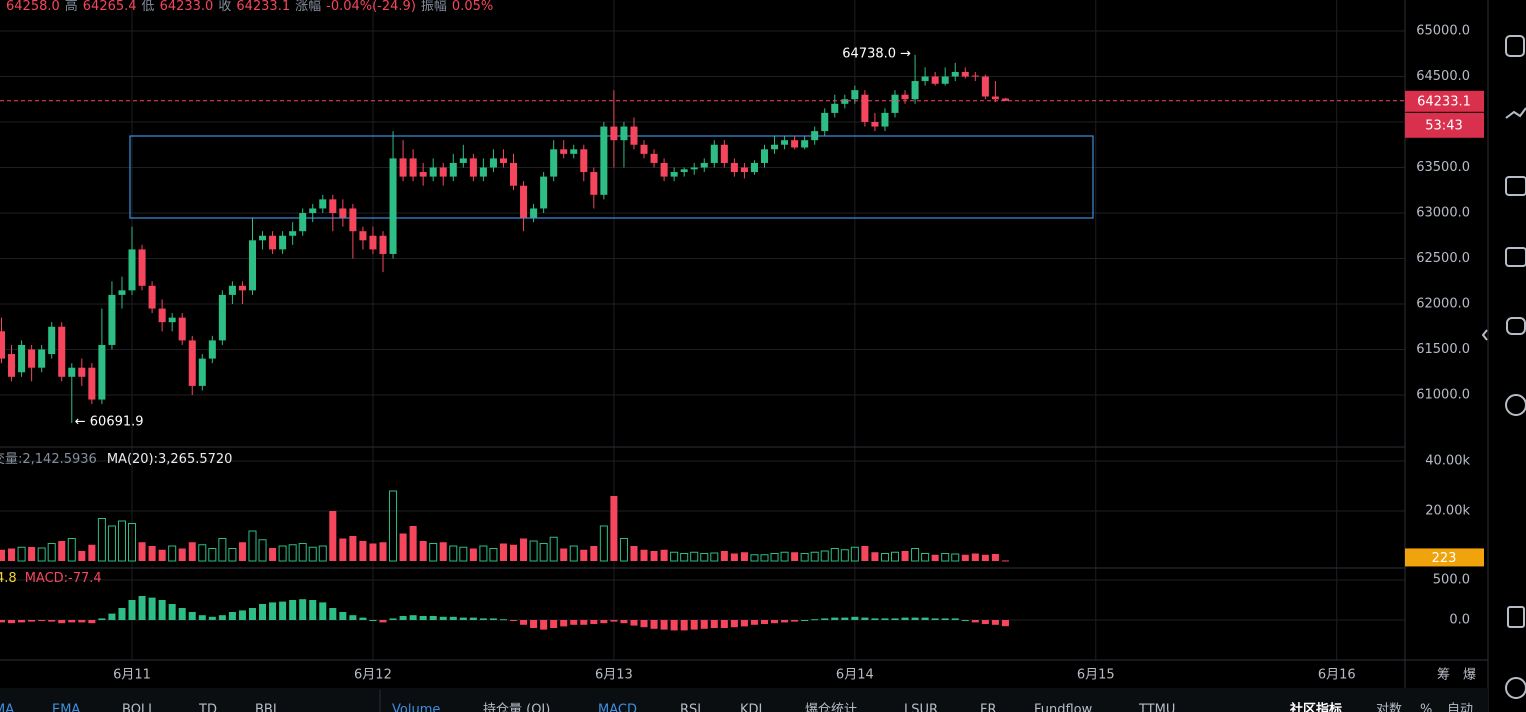  Describe the element at coordinates (617, 707) in the screenshot. I see `toolbar-item: MACD` at that location.